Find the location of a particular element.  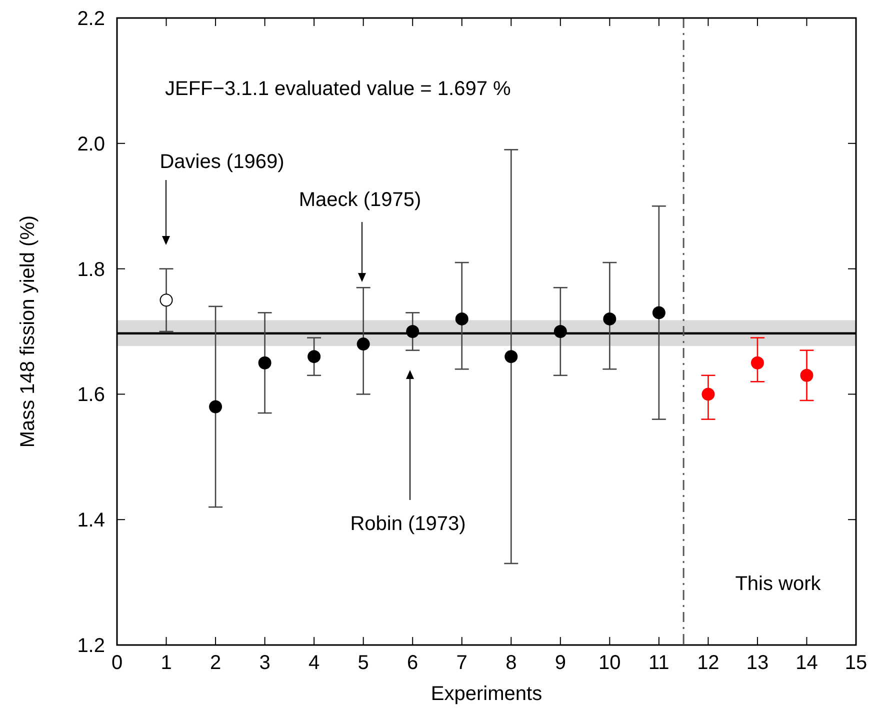

y-tick-label: 1.4 is located at coordinates (91, 521).